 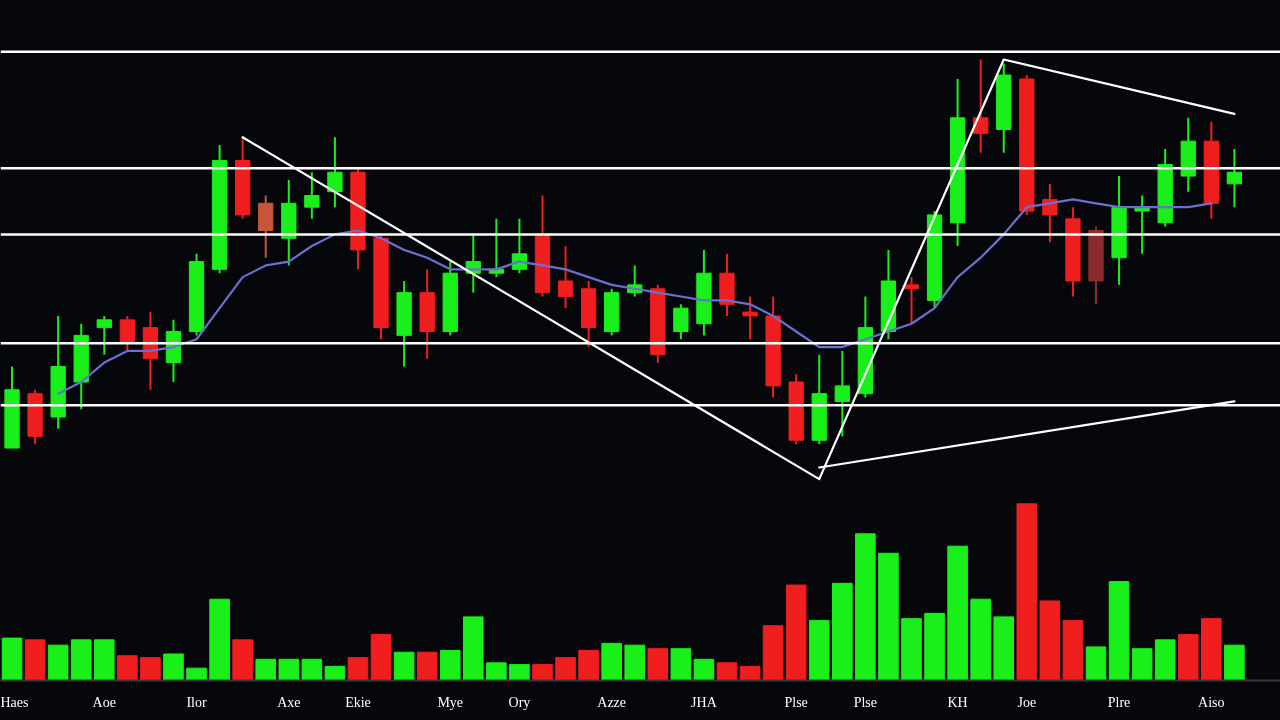 I want to click on x-tick-label: Ekie, so click(x=358, y=702).